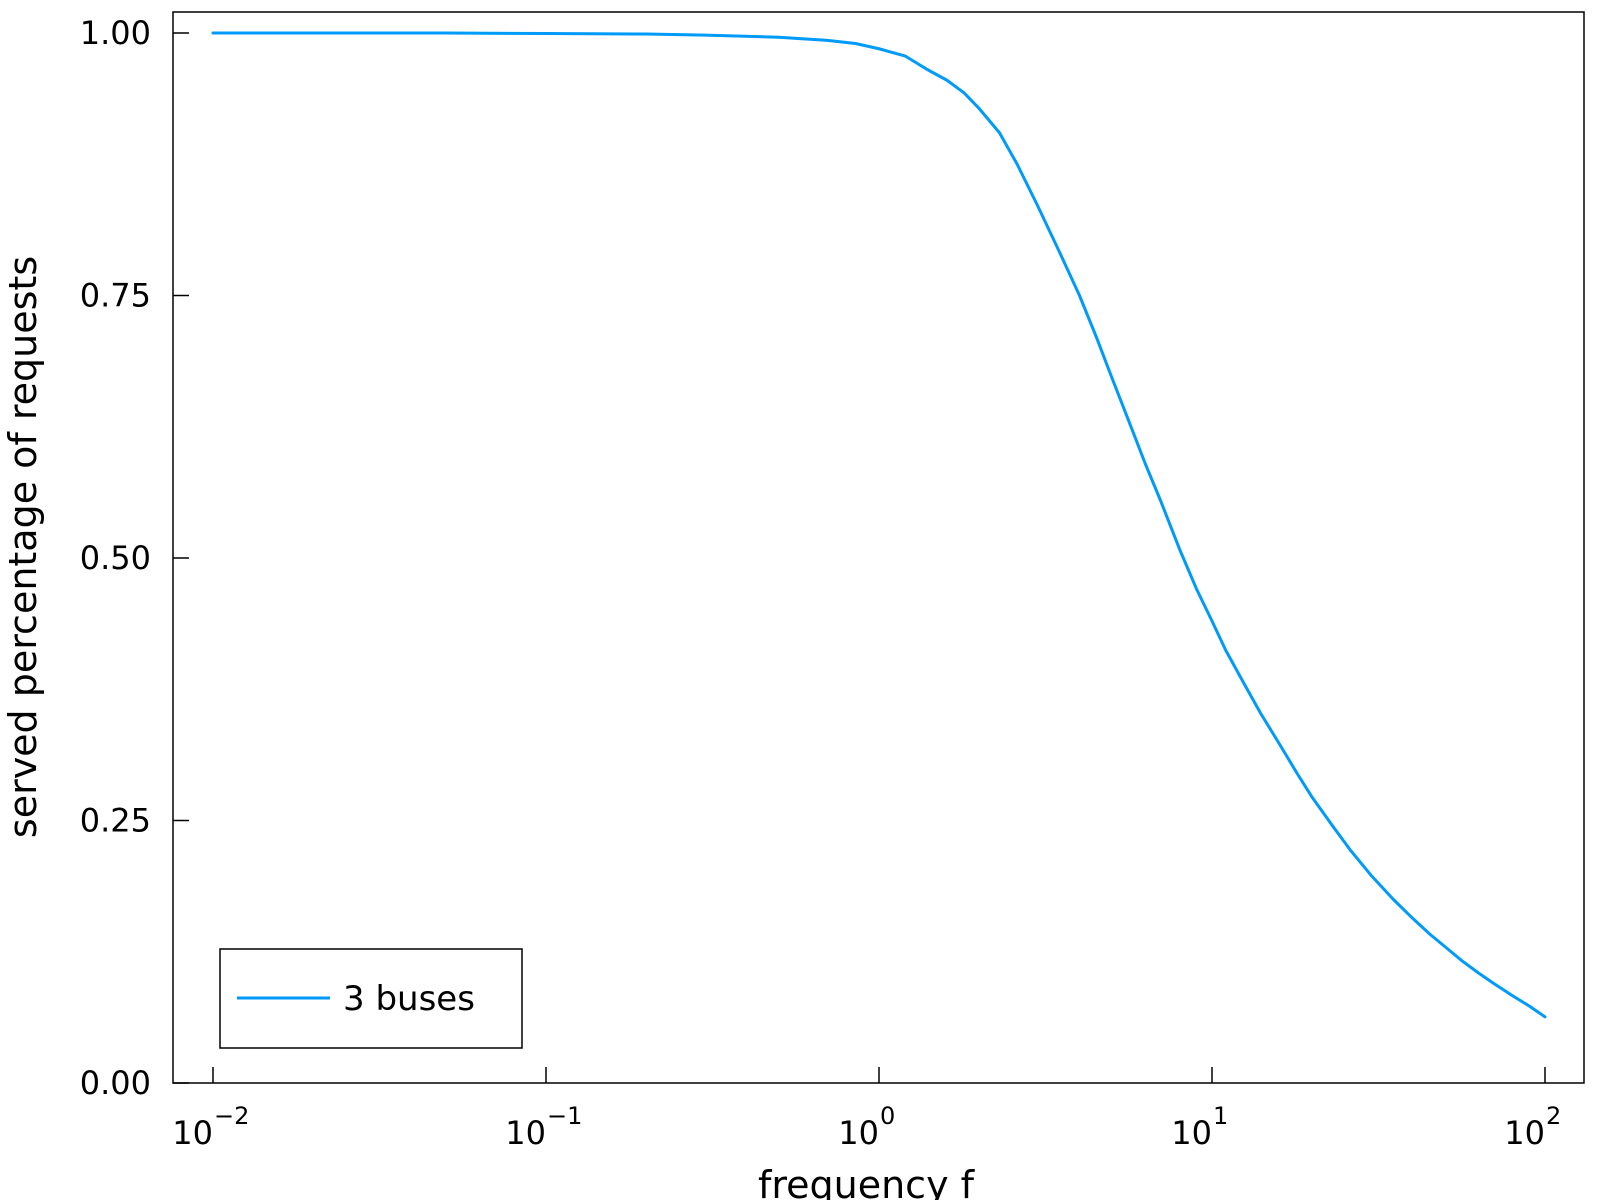 The width and height of the screenshot is (1600, 1200). I want to click on x-axis-label: frequency f, so click(867, 1181).